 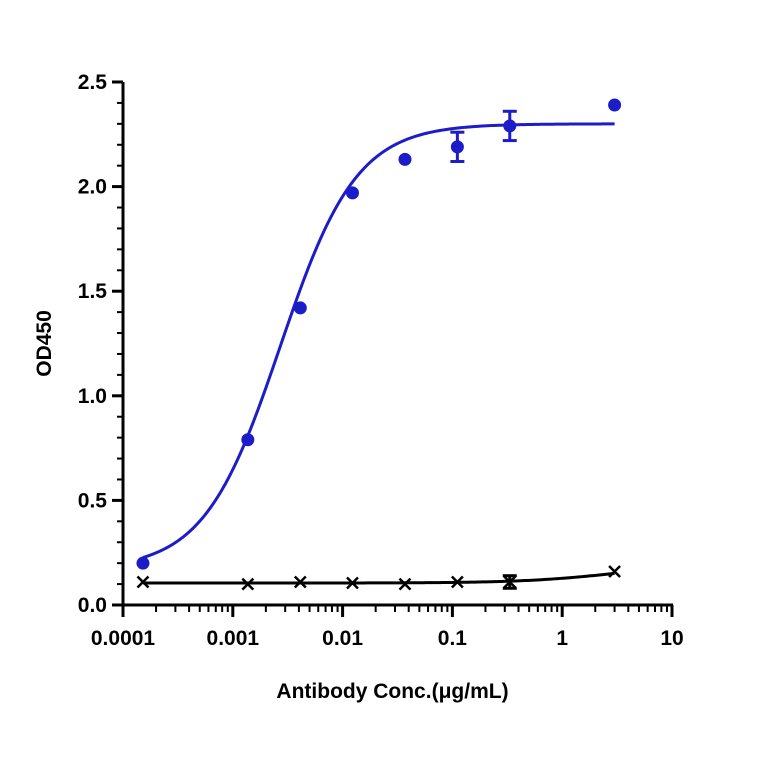 What do you see at coordinates (562, 638) in the screenshot?
I see `x-tick-label: 1` at bounding box center [562, 638].